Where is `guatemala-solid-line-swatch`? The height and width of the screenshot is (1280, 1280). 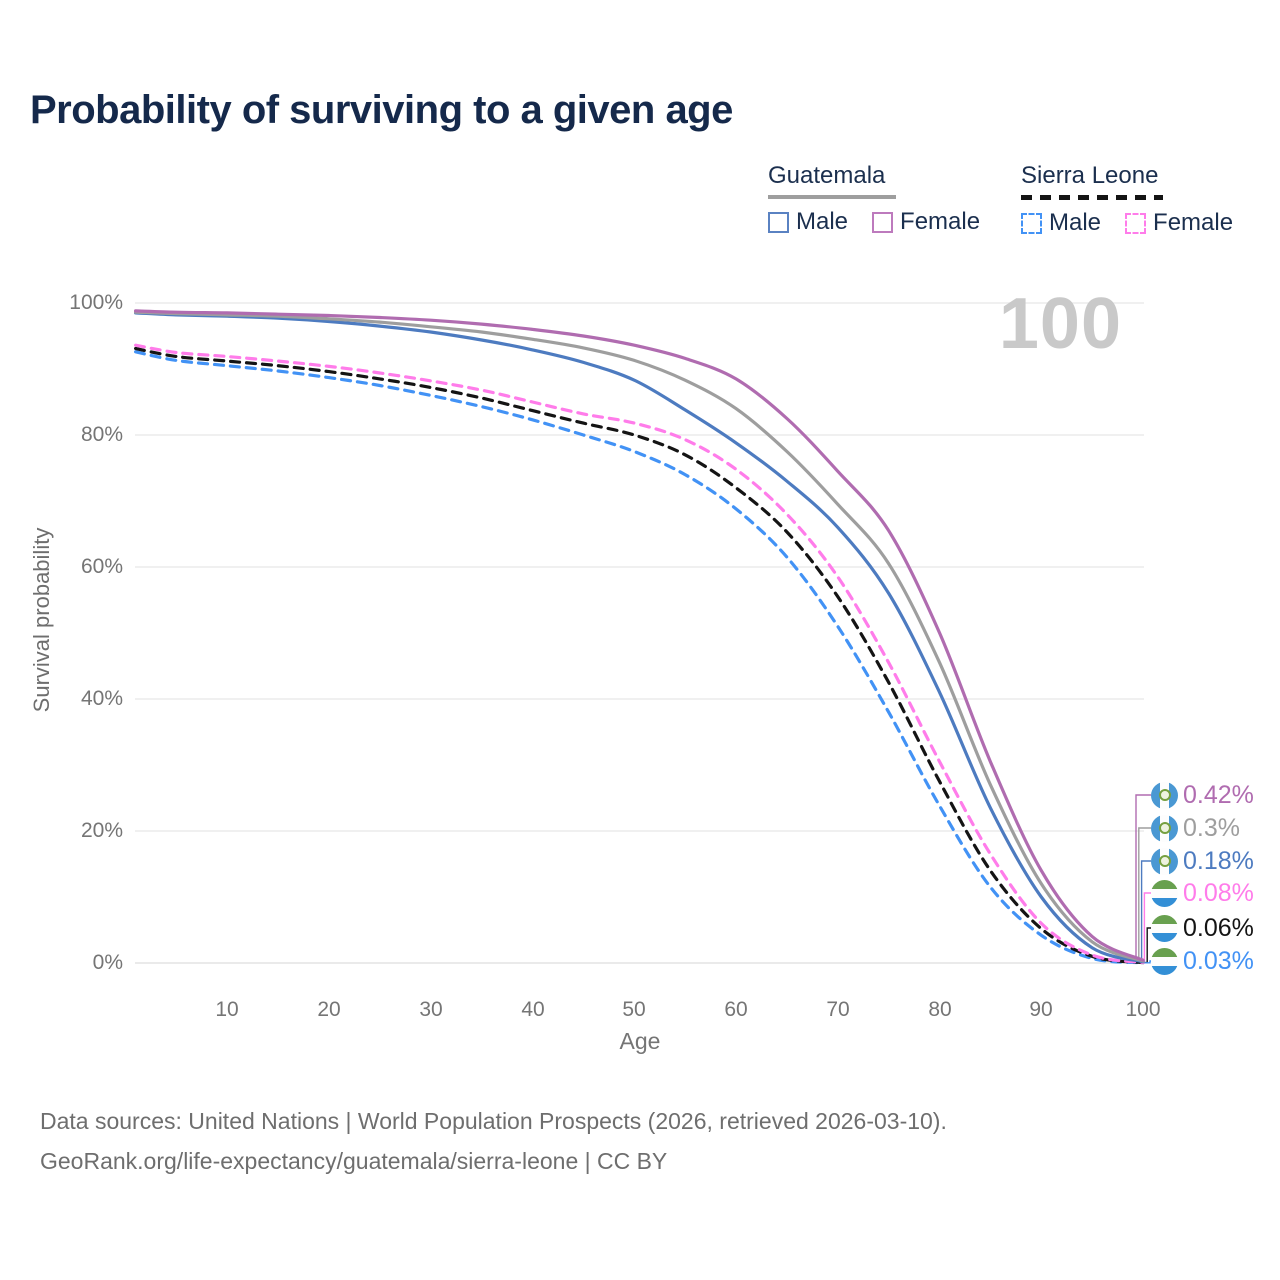 guatemala-solid-line-swatch is located at coordinates (832, 197).